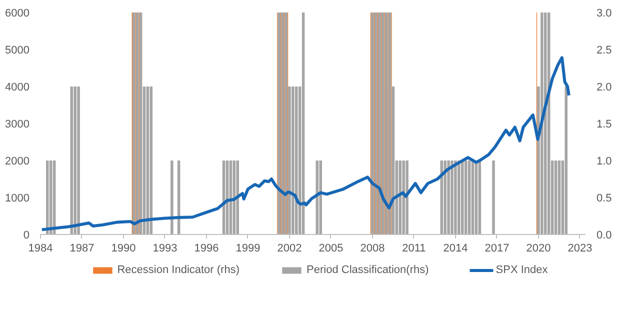 Image resolution: width=641 pixels, height=319 pixels. Describe the element at coordinates (414, 248) in the screenshot. I see `x-tick-label: 2011` at that location.